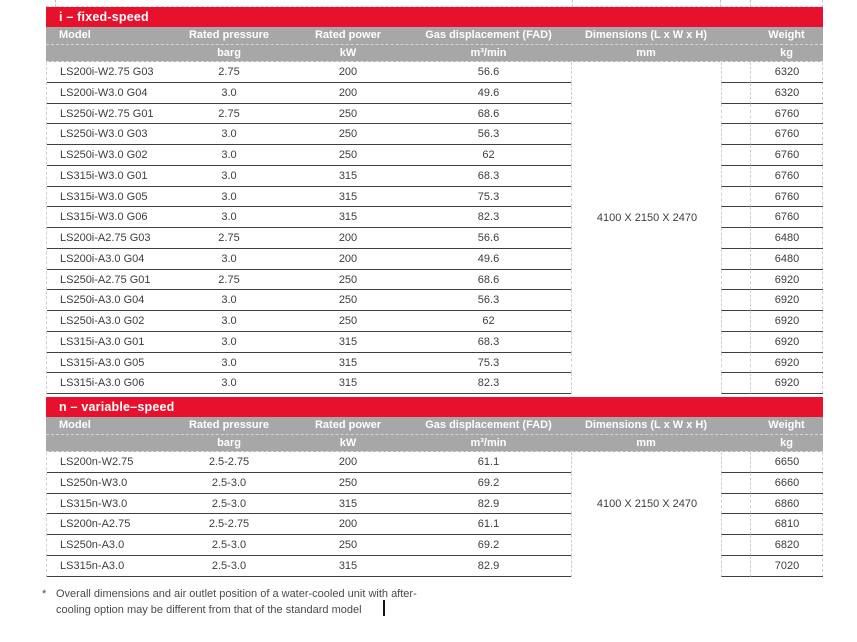 This screenshot has height=642, width=857. I want to click on table-row: LS200n-A2.75 2.5-2.75 200 61.1 6810, so click(435, 524).